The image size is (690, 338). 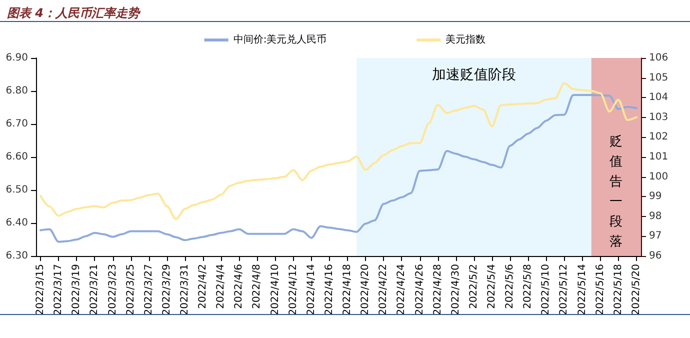 What do you see at coordinates (329, 290) in the screenshot?
I see `x-tick-label: 2022/4/16` at bounding box center [329, 290].